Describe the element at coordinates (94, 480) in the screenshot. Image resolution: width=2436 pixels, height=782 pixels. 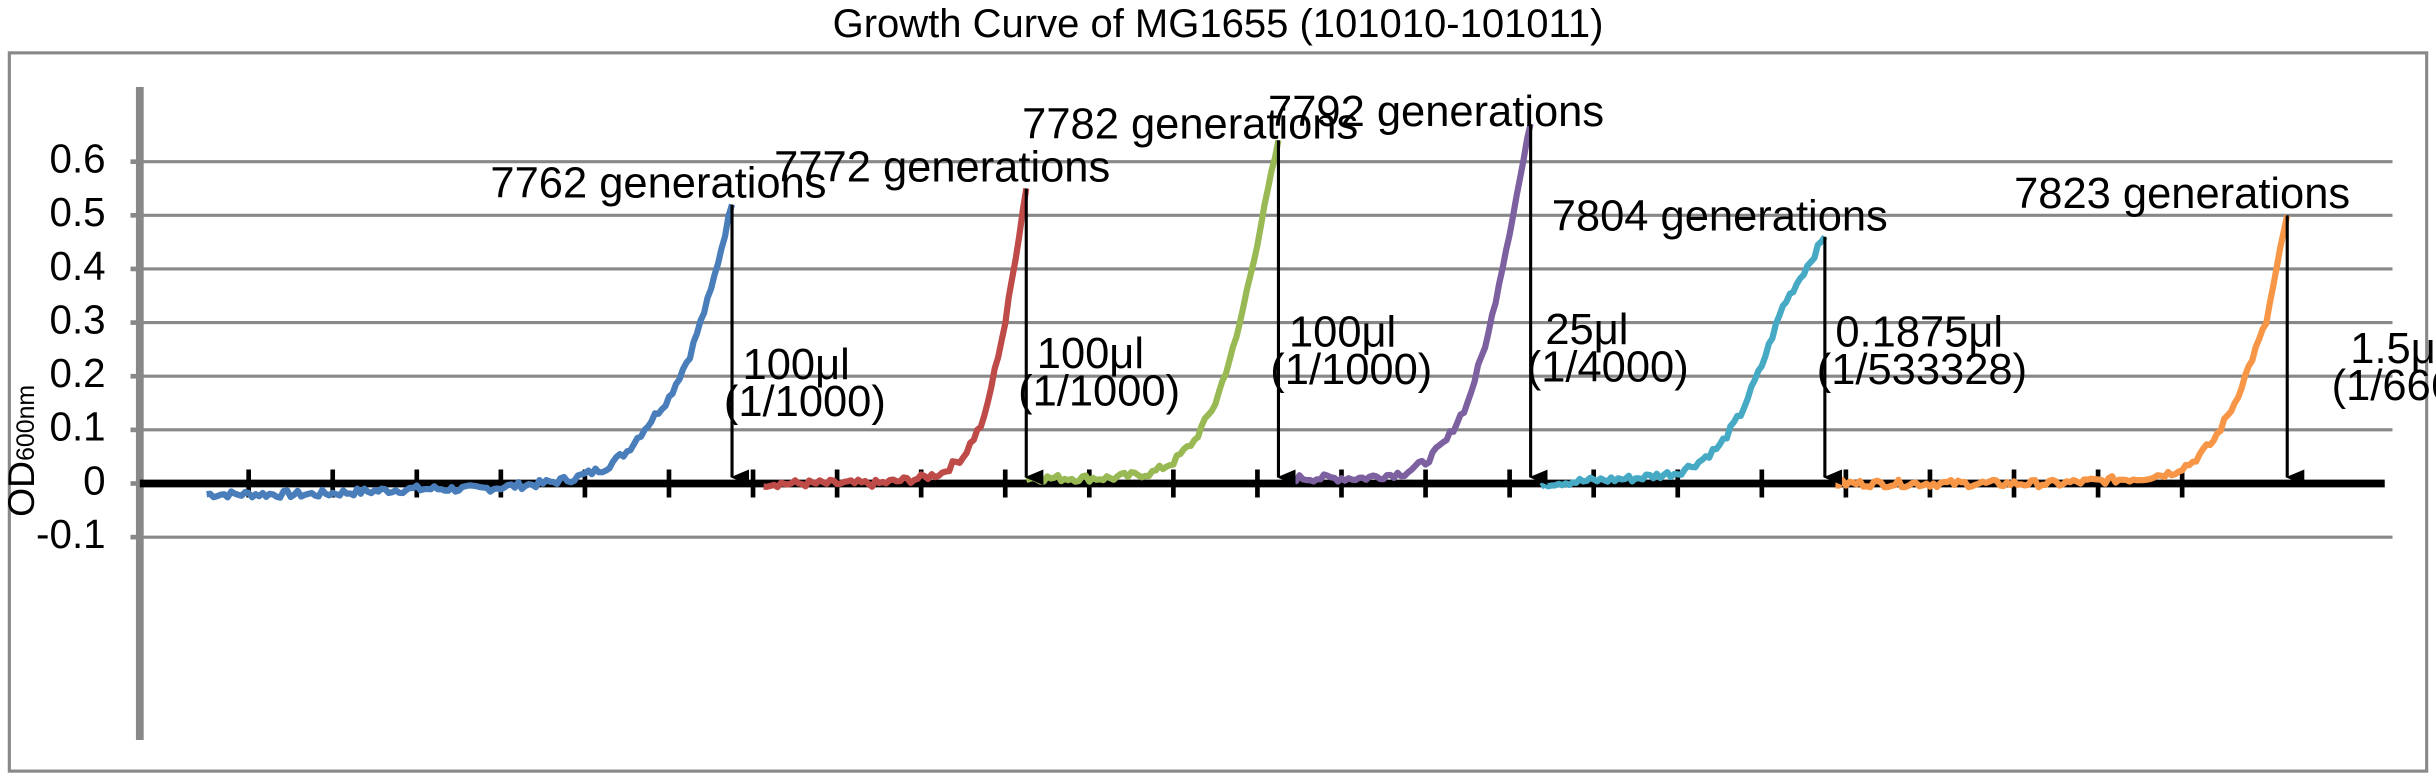
I see `y-tick-label-6: 0` at that location.